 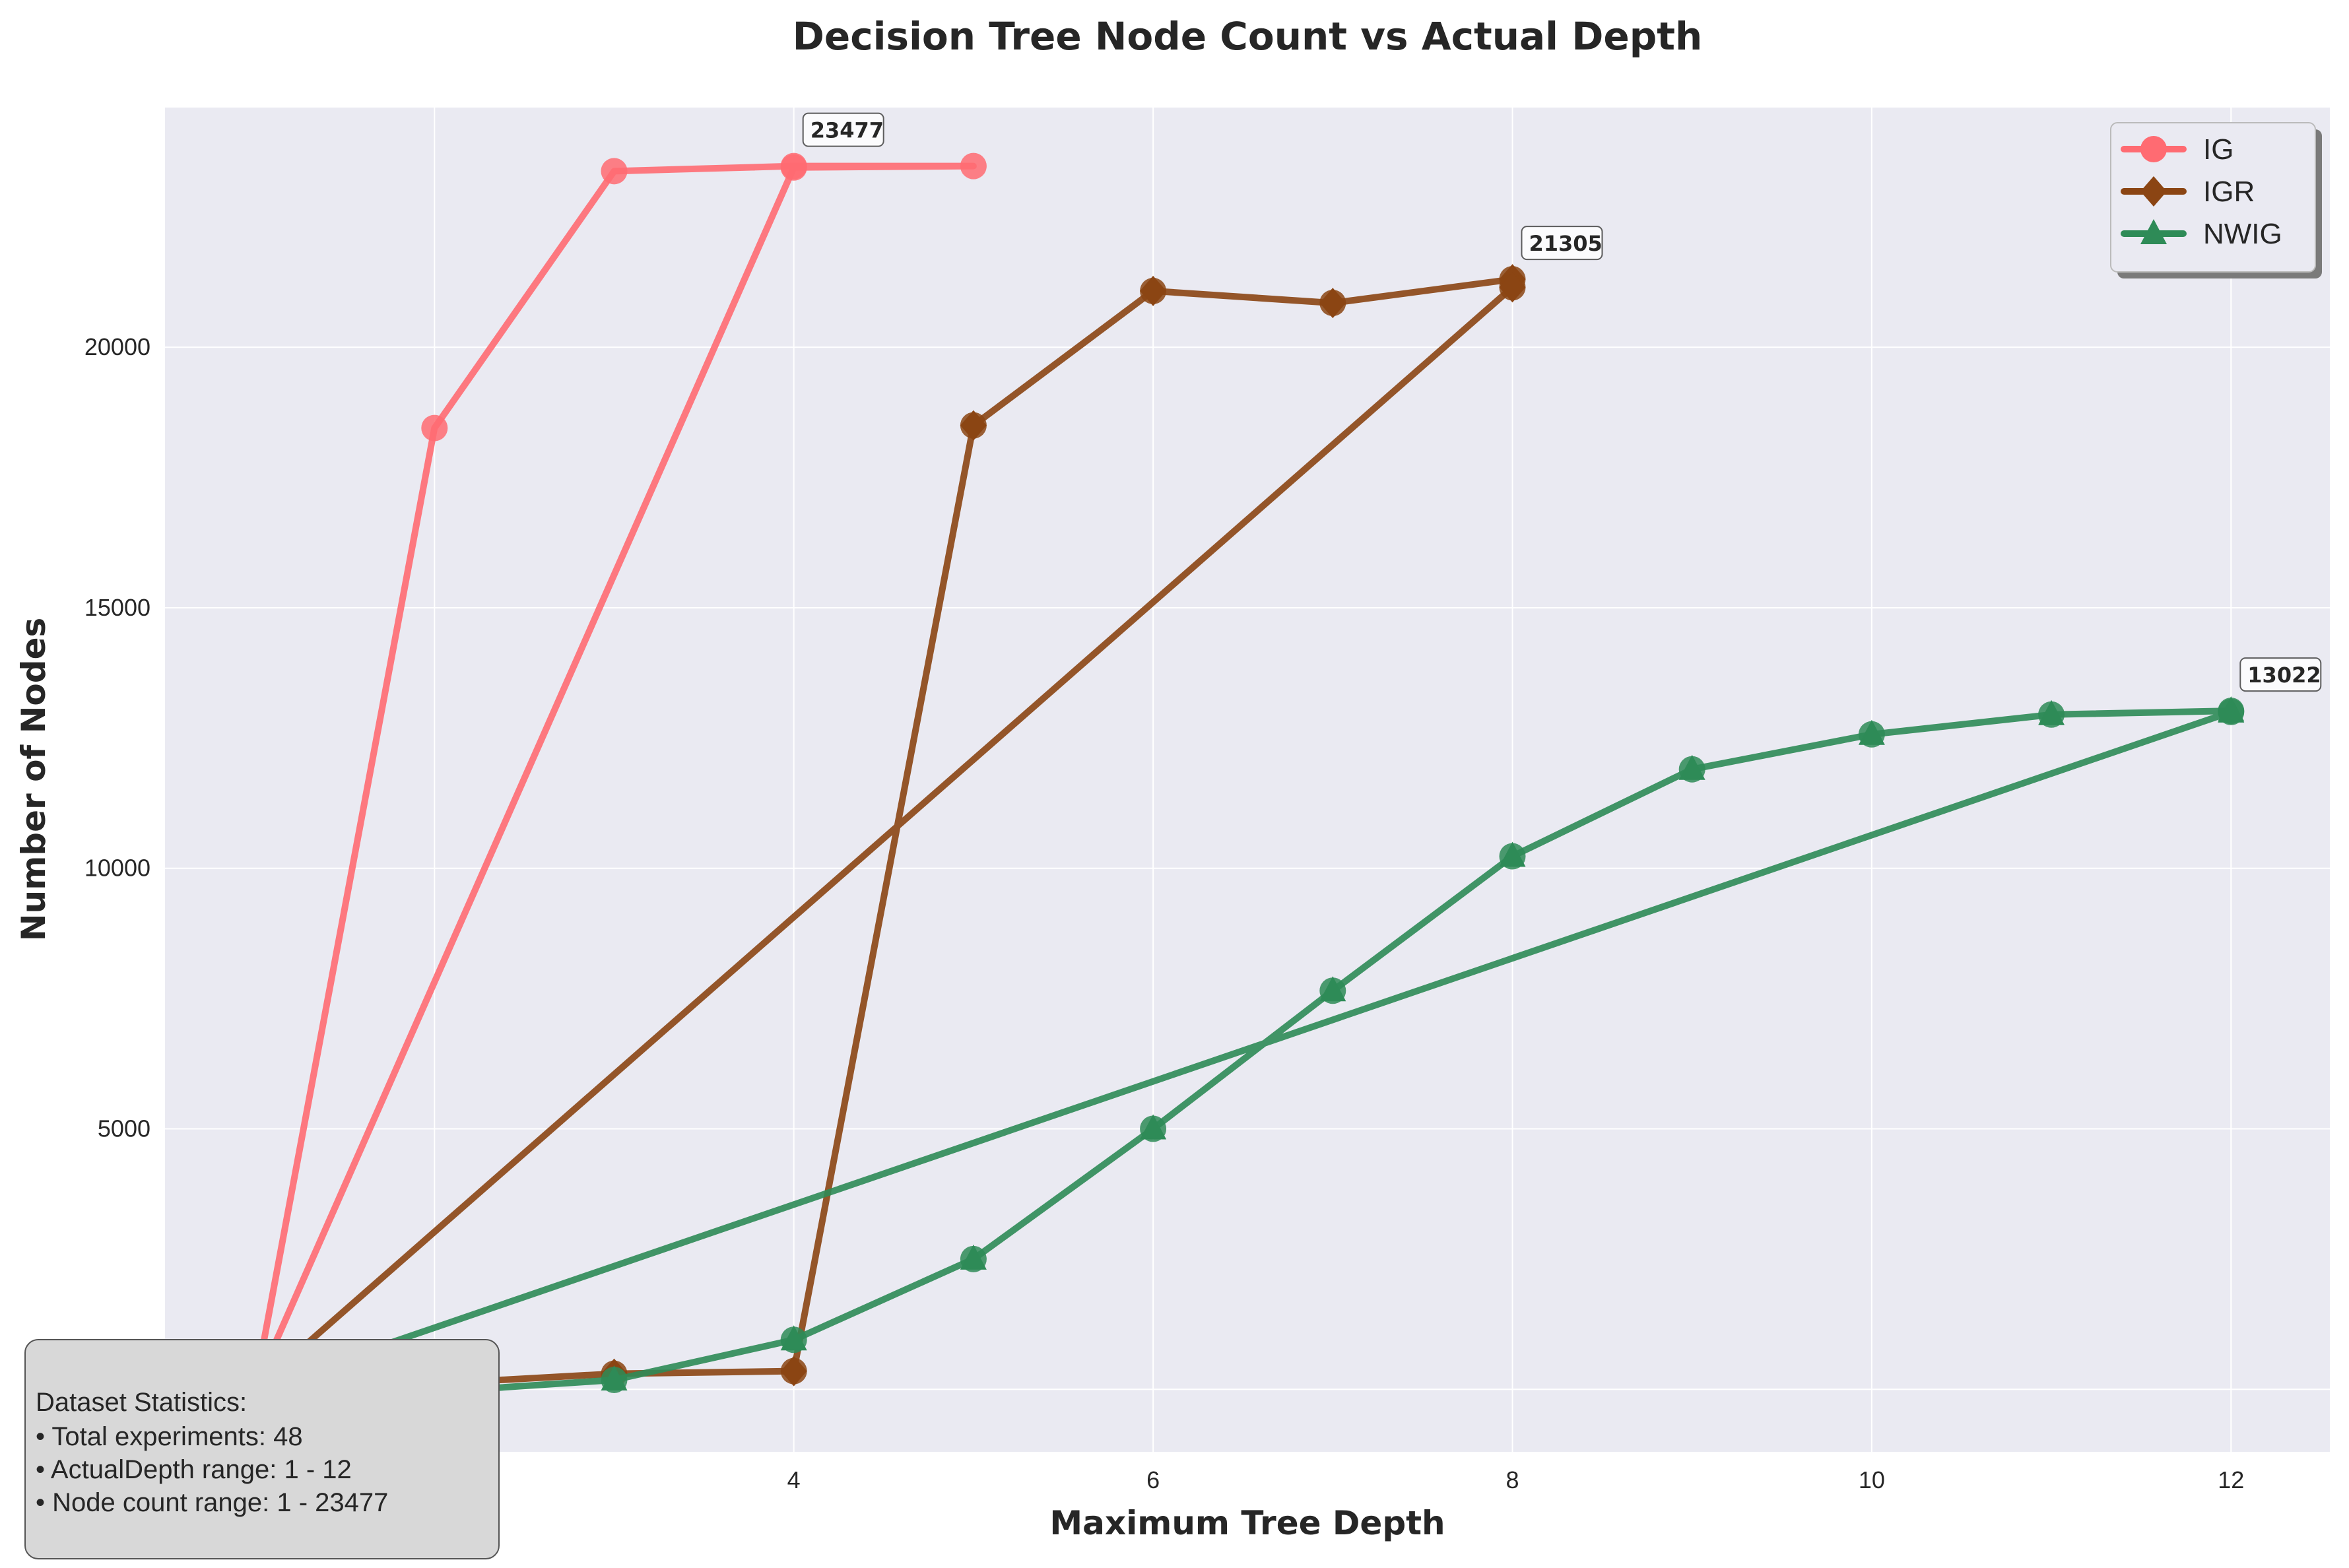 What do you see at coordinates (2229, 192) in the screenshot?
I see `legend-label: IGR` at bounding box center [2229, 192].